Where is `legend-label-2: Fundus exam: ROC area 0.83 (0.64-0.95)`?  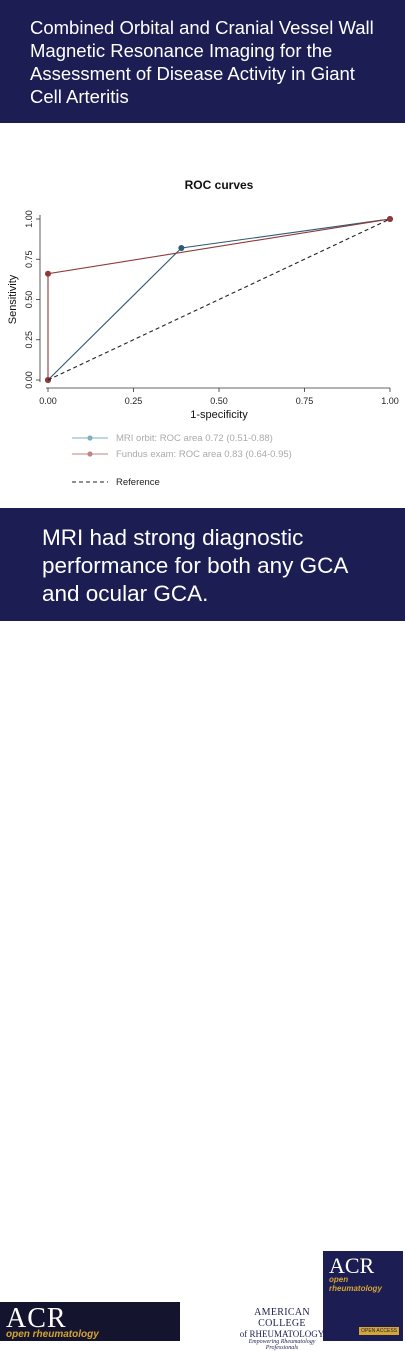 legend-label-2: Fundus exam: ROC area 0.83 (0.64-0.95) is located at coordinates (204, 454).